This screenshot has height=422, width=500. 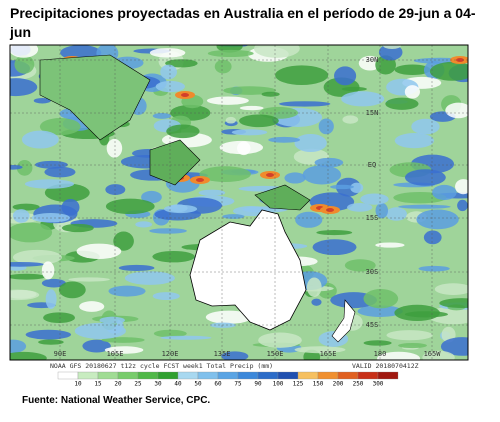 I want to click on colorbar-tick: 90, so click(x=258, y=384).